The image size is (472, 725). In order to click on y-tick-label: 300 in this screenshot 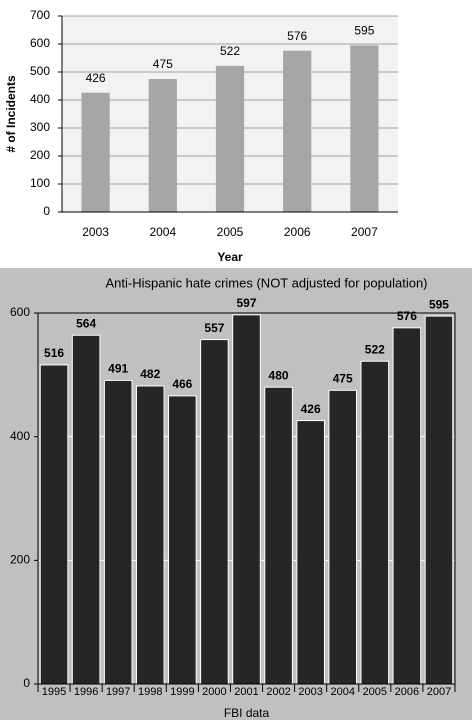, I will do `click(40, 127)`.